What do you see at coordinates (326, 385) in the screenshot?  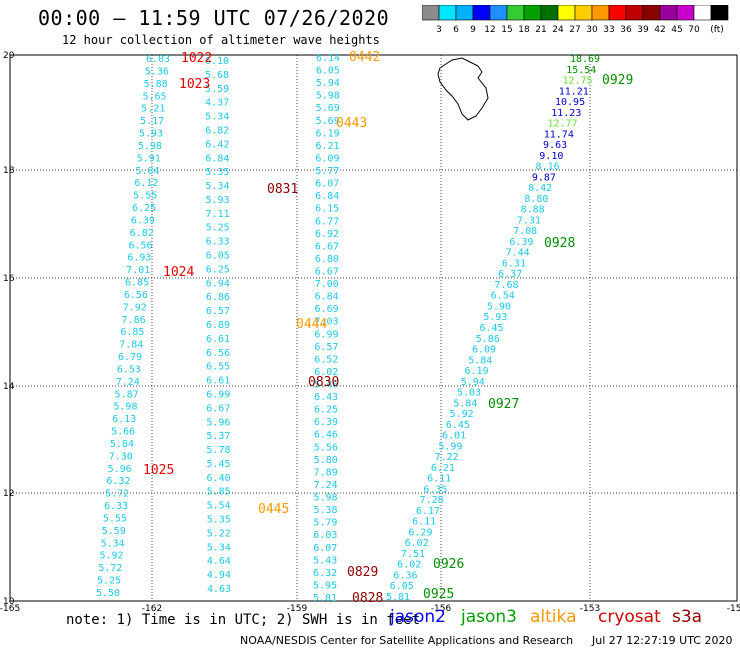 I see `track-c-value: 5.46` at bounding box center [326, 385].